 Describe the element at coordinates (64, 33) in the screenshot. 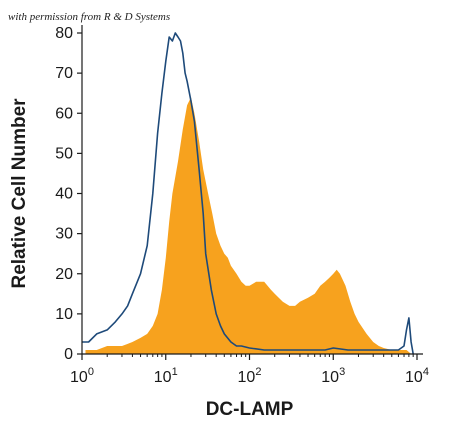

I see `y-tick-label: 80` at that location.